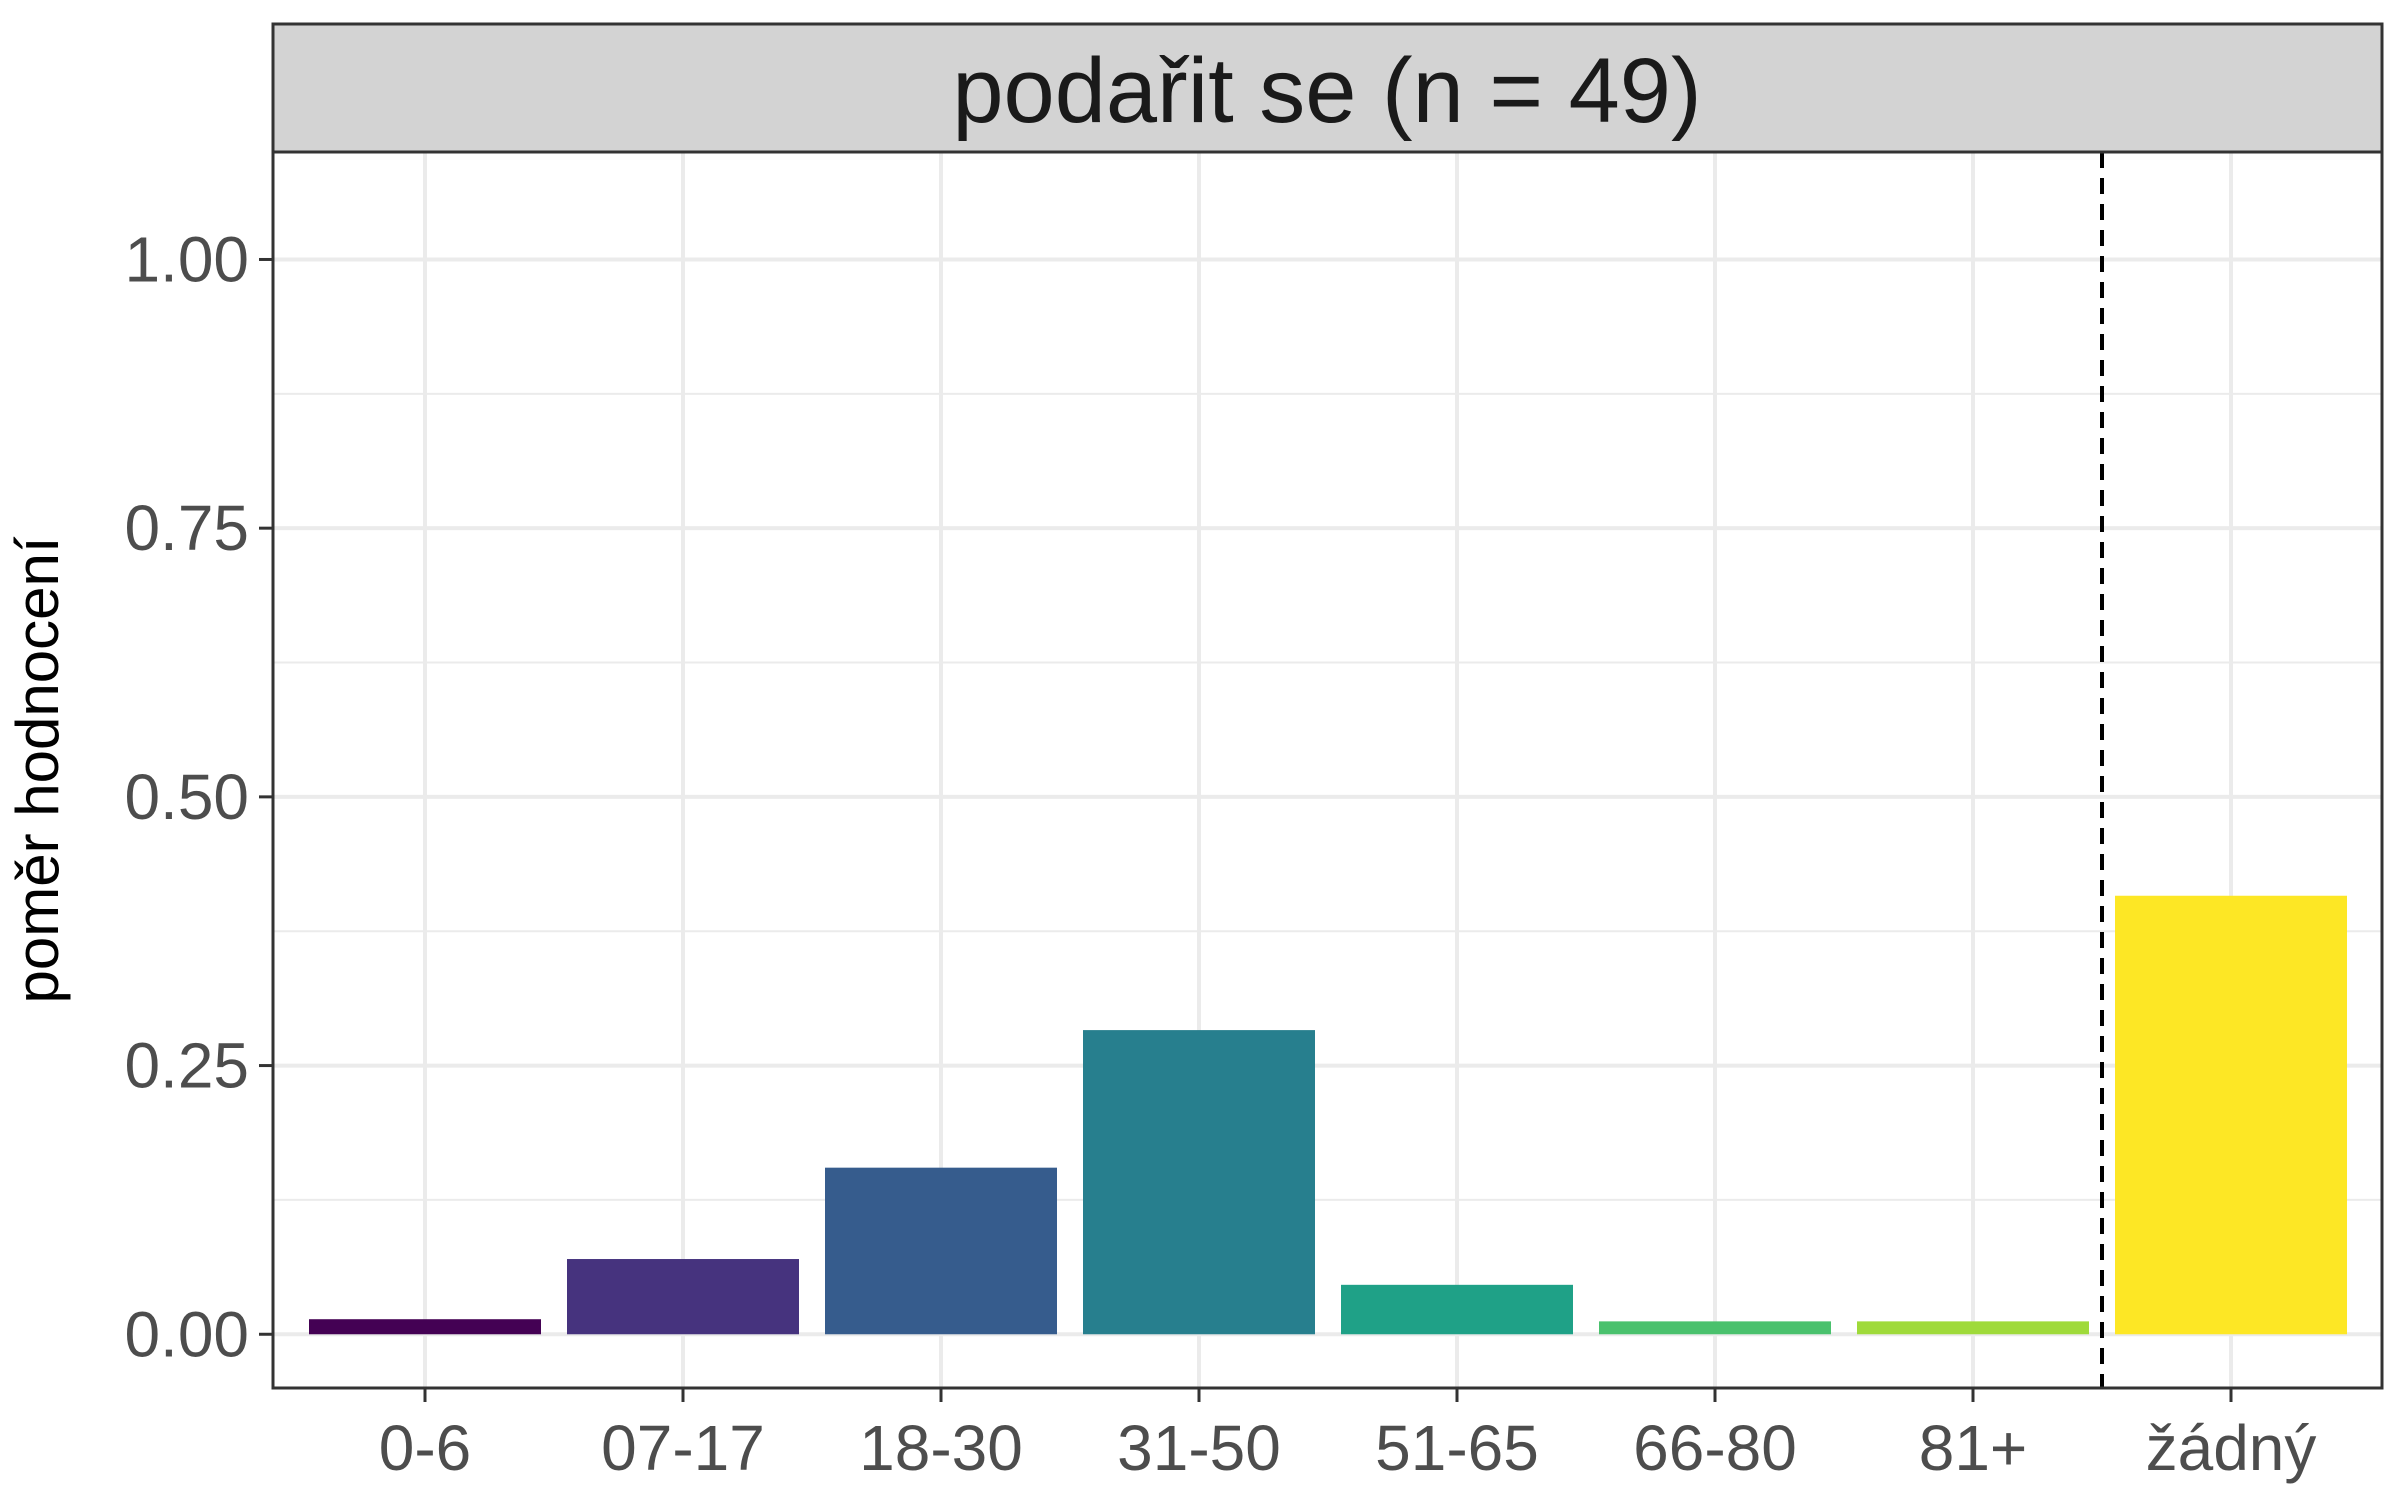  I want to click on x-tick-label: 18-30, so click(941, 1448).